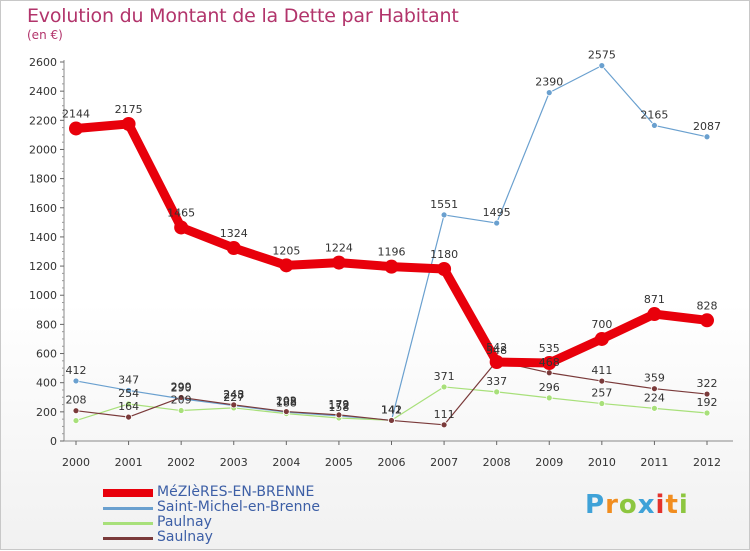 The image size is (750, 551). Describe the element at coordinates (497, 212) in the screenshot. I see `data-label: 1495` at that location.